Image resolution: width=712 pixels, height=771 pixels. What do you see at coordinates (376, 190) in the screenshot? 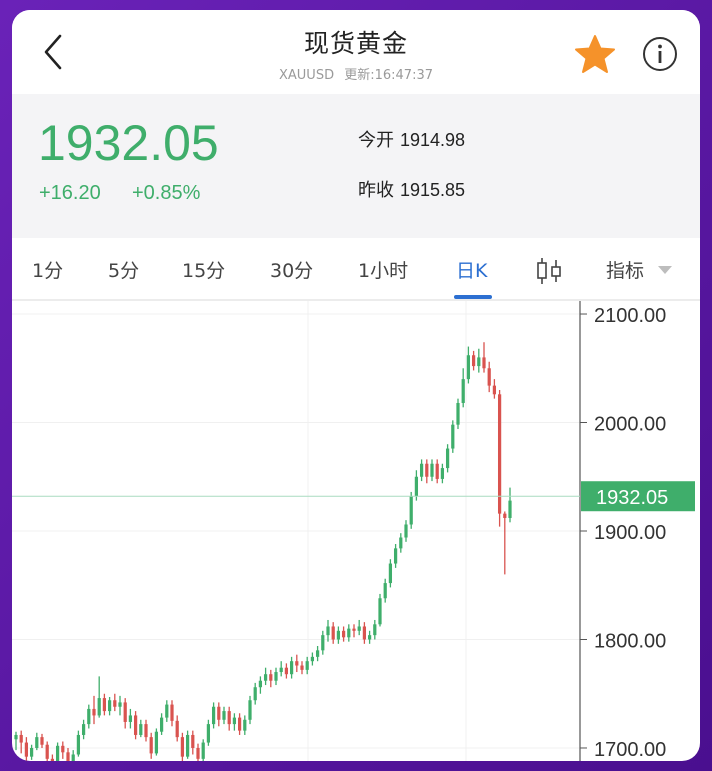
I see `prev-close-label: 昨收` at bounding box center [376, 190].